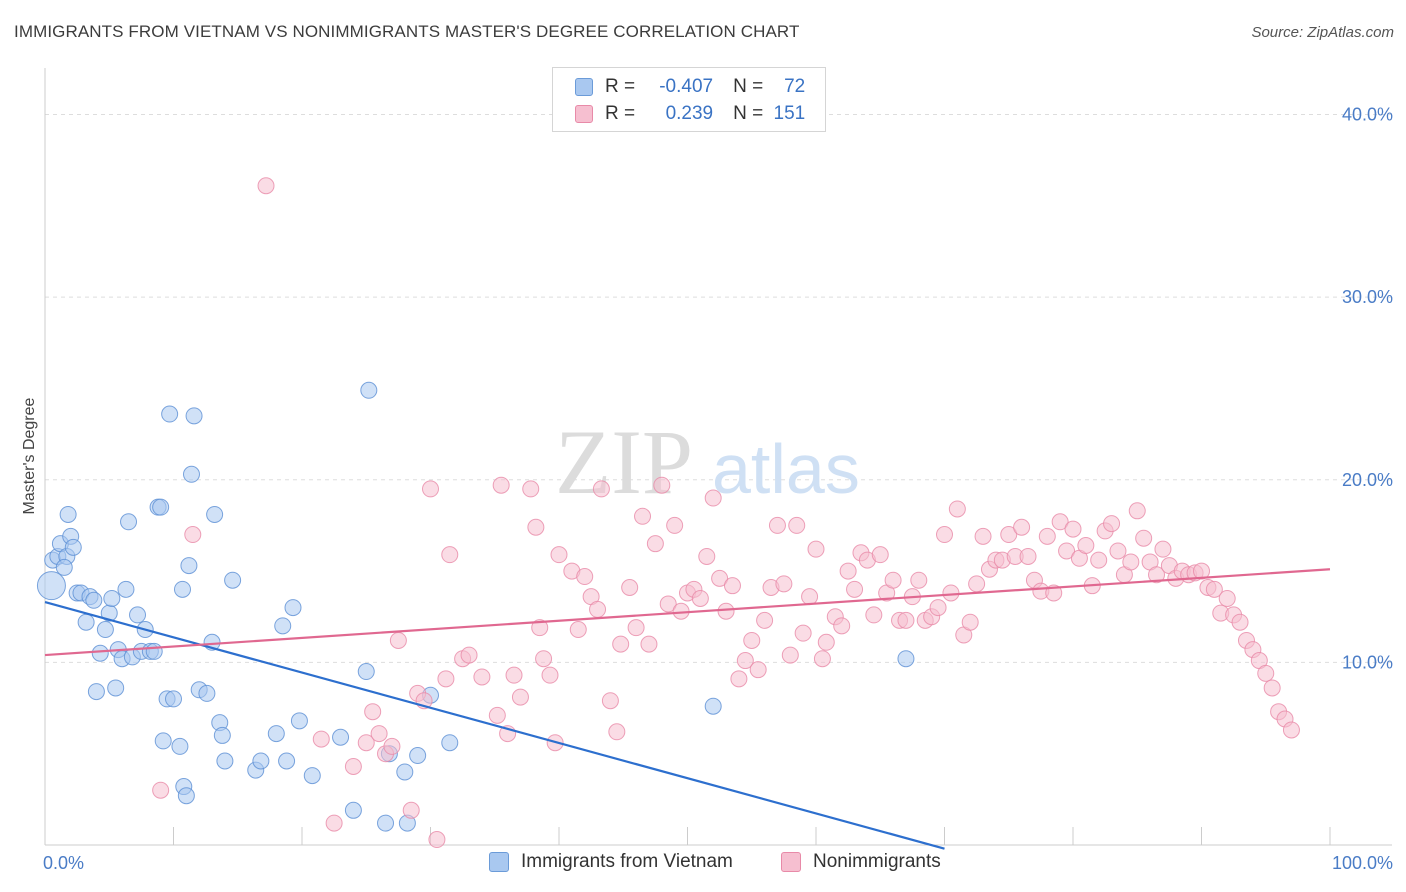 This screenshot has height=892, width=1406. I want to click on series-legend: Immigrants from Vietnam Nonimmigrants, so click(703, 865).